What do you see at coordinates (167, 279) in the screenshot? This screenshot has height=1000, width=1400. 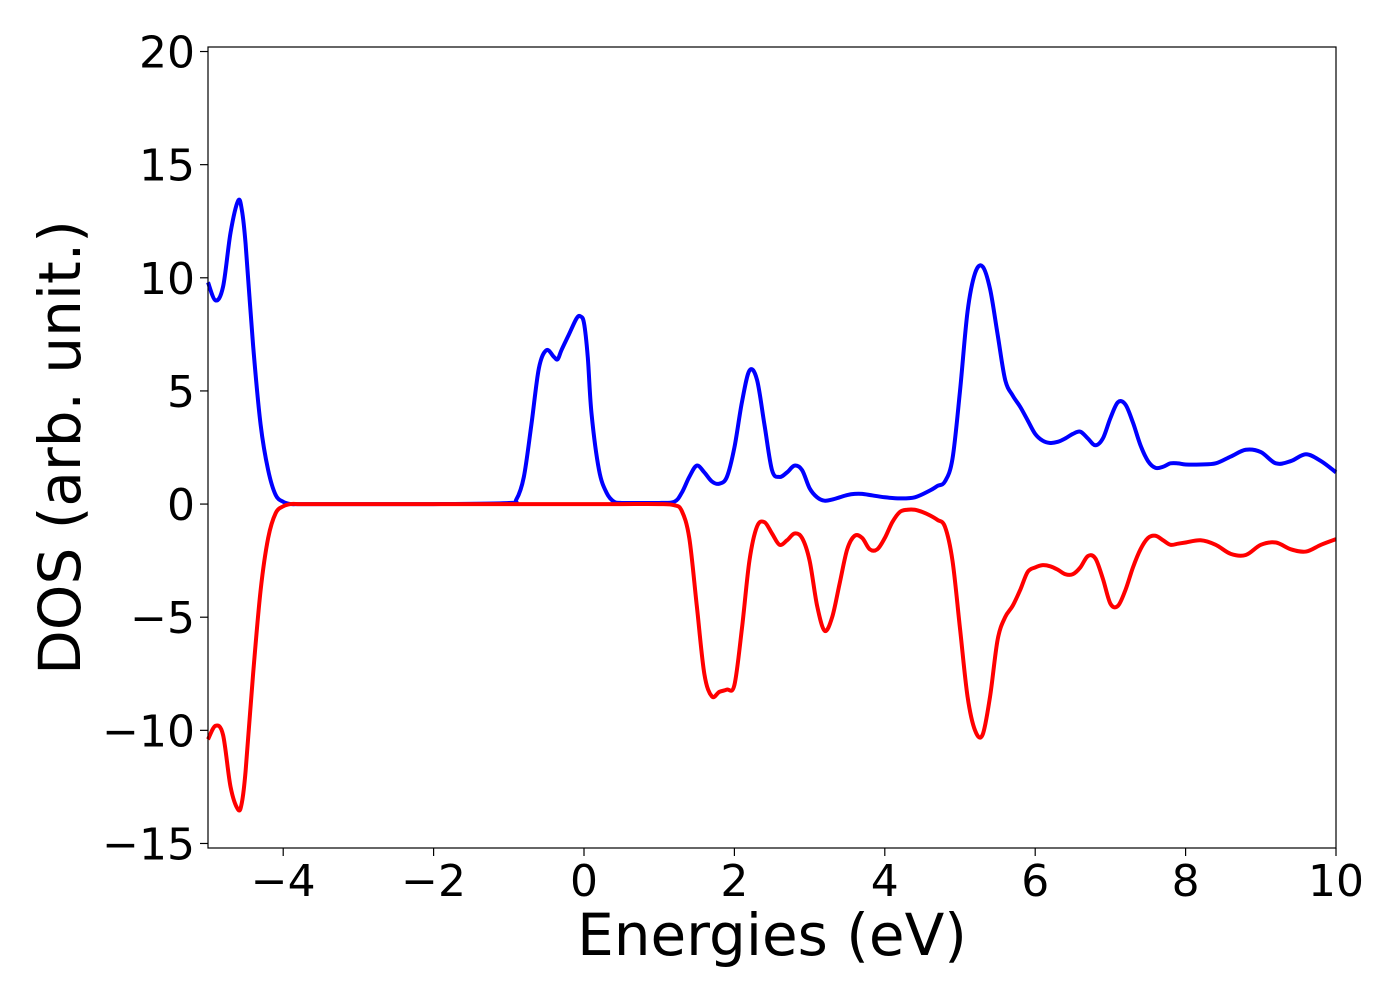 I see `y-tick-label: 10` at bounding box center [167, 279].